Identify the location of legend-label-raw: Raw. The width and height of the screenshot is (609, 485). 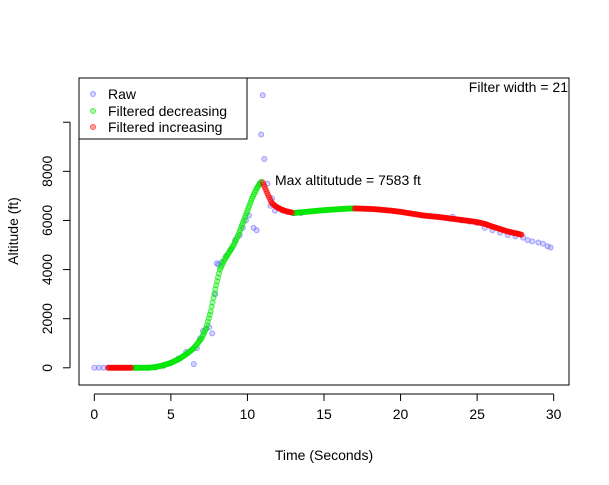
(122, 94).